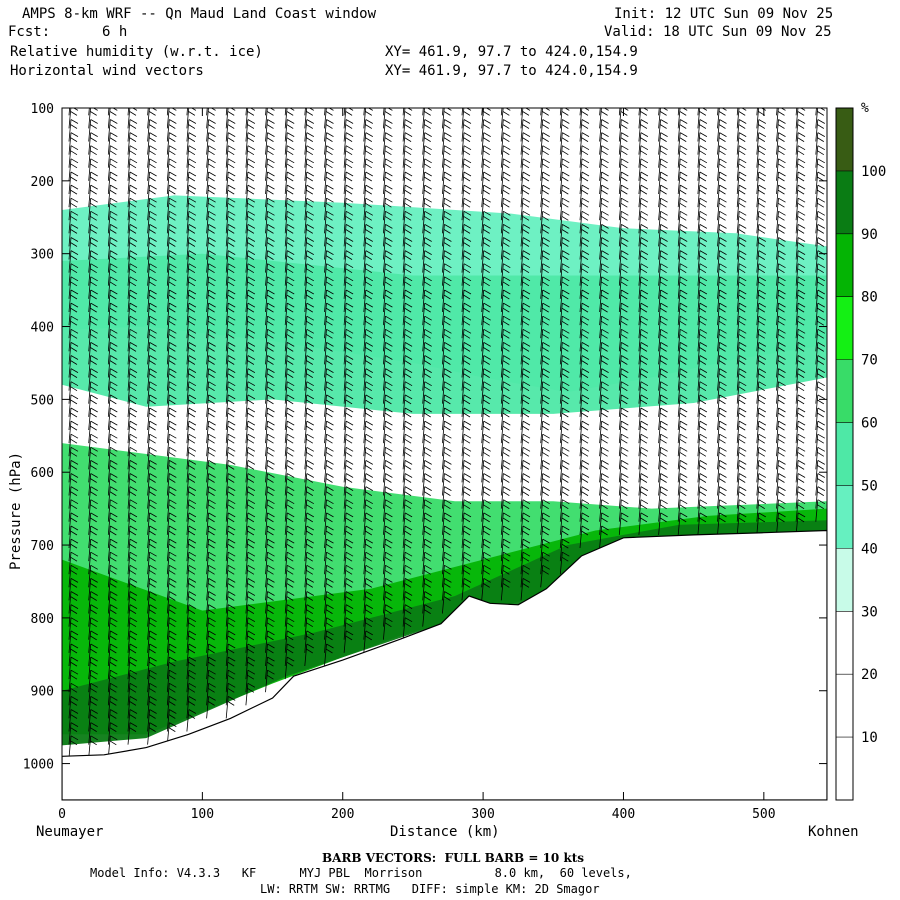  What do you see at coordinates (869, 738) in the screenshot?
I see `colorbar-tick-label: 10` at bounding box center [869, 738].